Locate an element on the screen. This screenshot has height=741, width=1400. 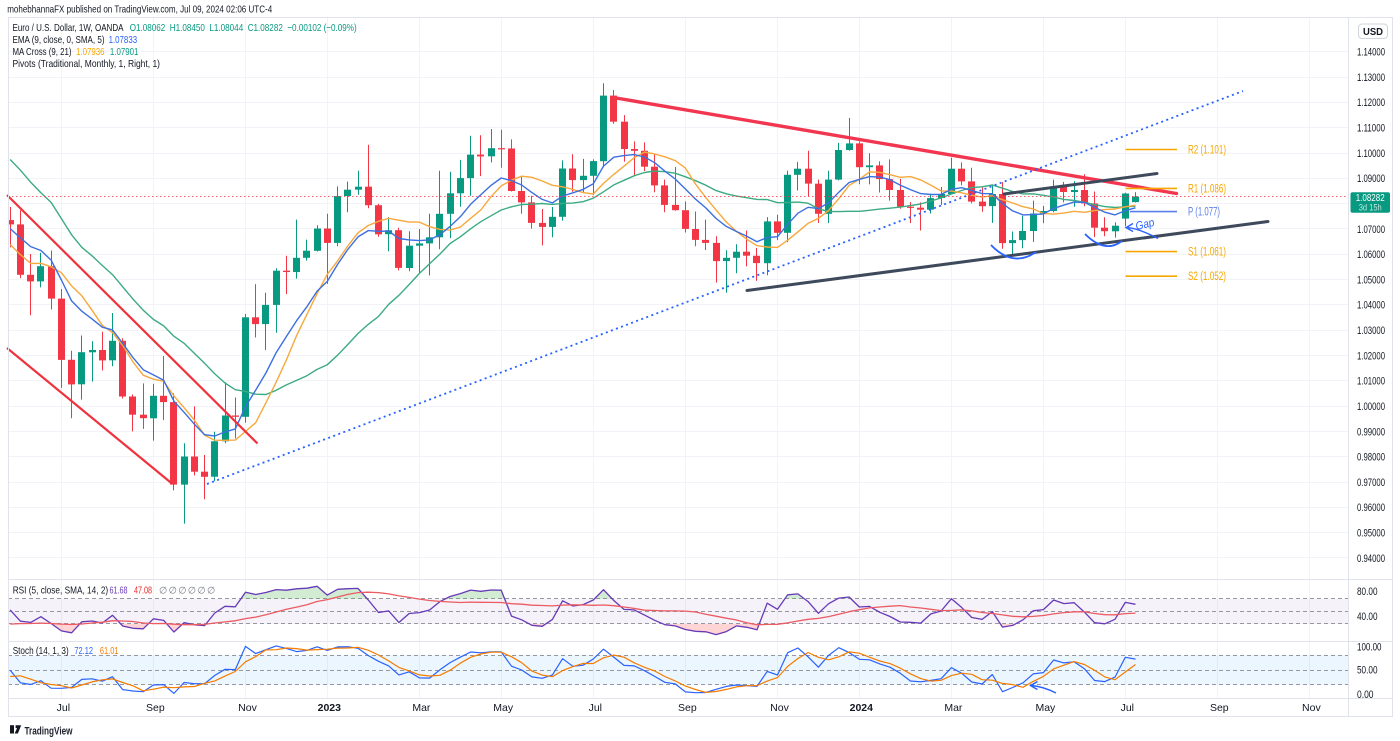
svg-text: 2024 is located at coordinates (862, 708).